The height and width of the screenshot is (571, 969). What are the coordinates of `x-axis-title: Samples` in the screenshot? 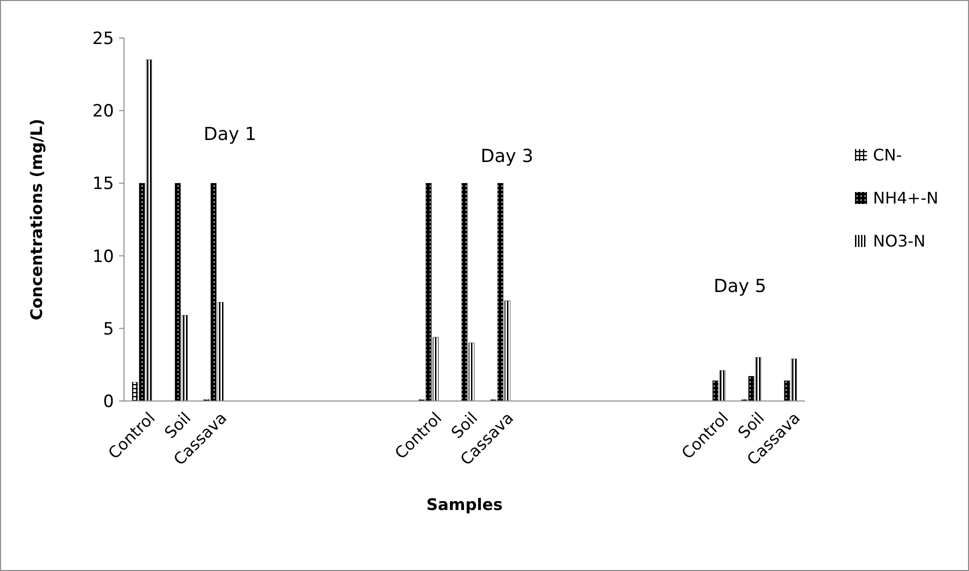 It's located at (464, 504).